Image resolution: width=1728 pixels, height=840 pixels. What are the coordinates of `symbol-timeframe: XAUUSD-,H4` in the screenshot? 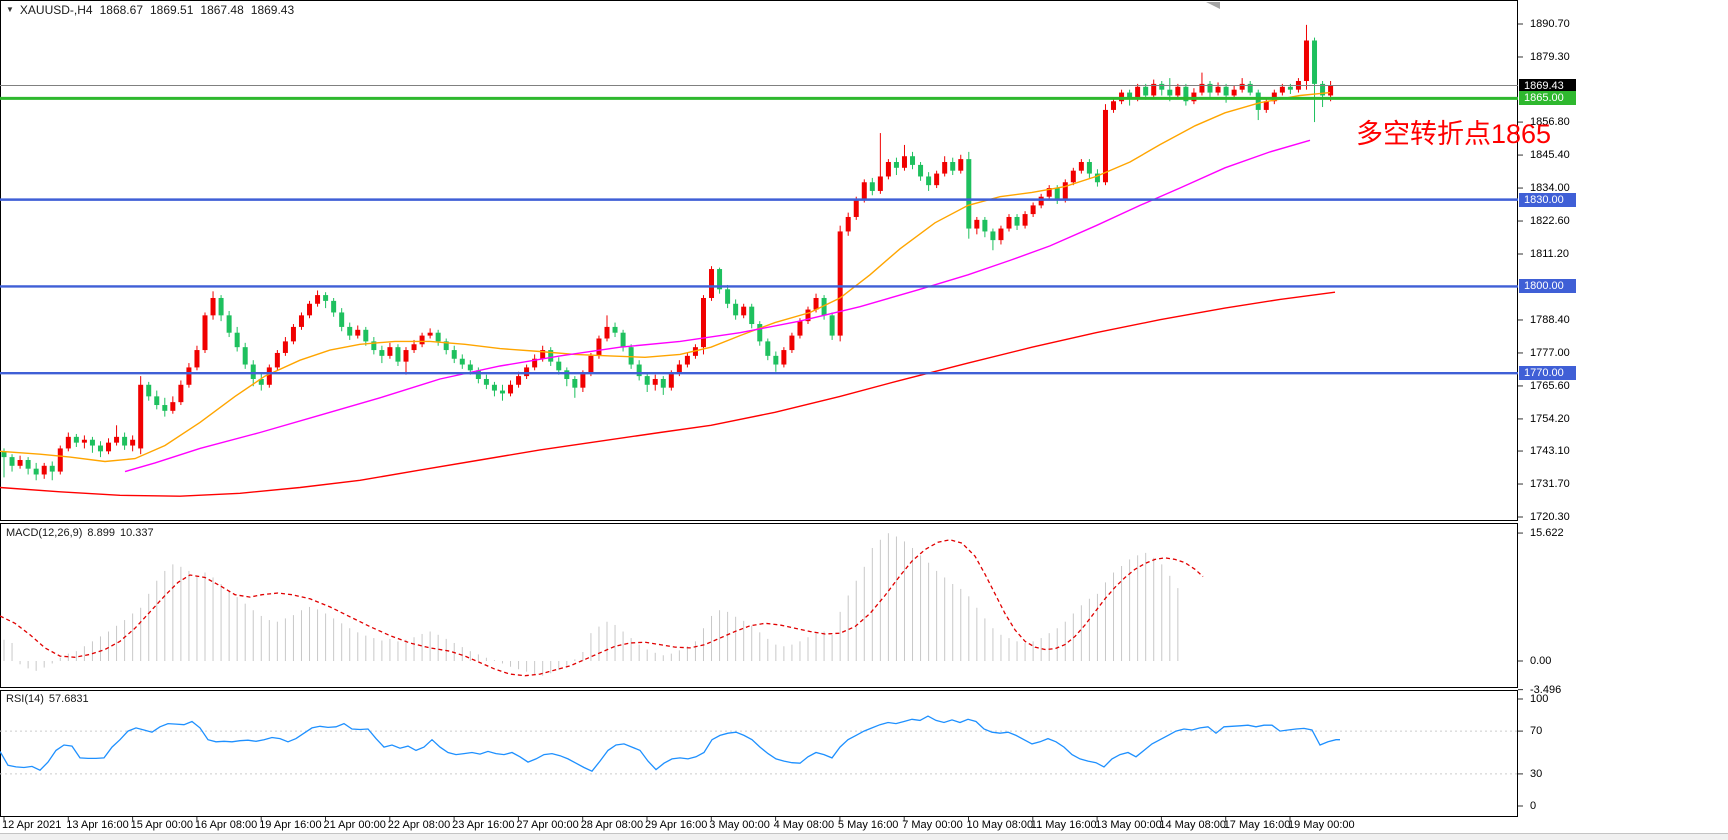 It's located at (56, 10).